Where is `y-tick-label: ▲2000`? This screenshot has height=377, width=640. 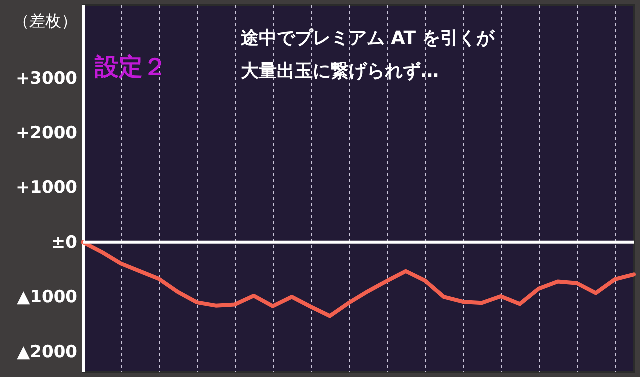 y-tick-label: ▲2000 is located at coordinates (47, 352).